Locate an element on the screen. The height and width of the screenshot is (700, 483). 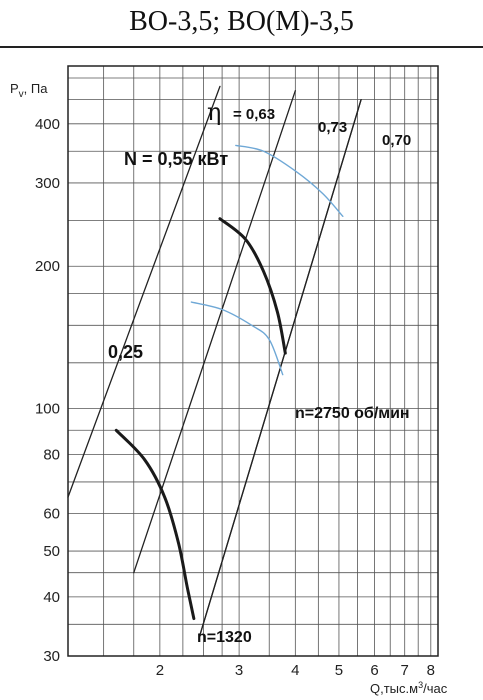
x-tick-label: 5 is located at coordinates (339, 670).